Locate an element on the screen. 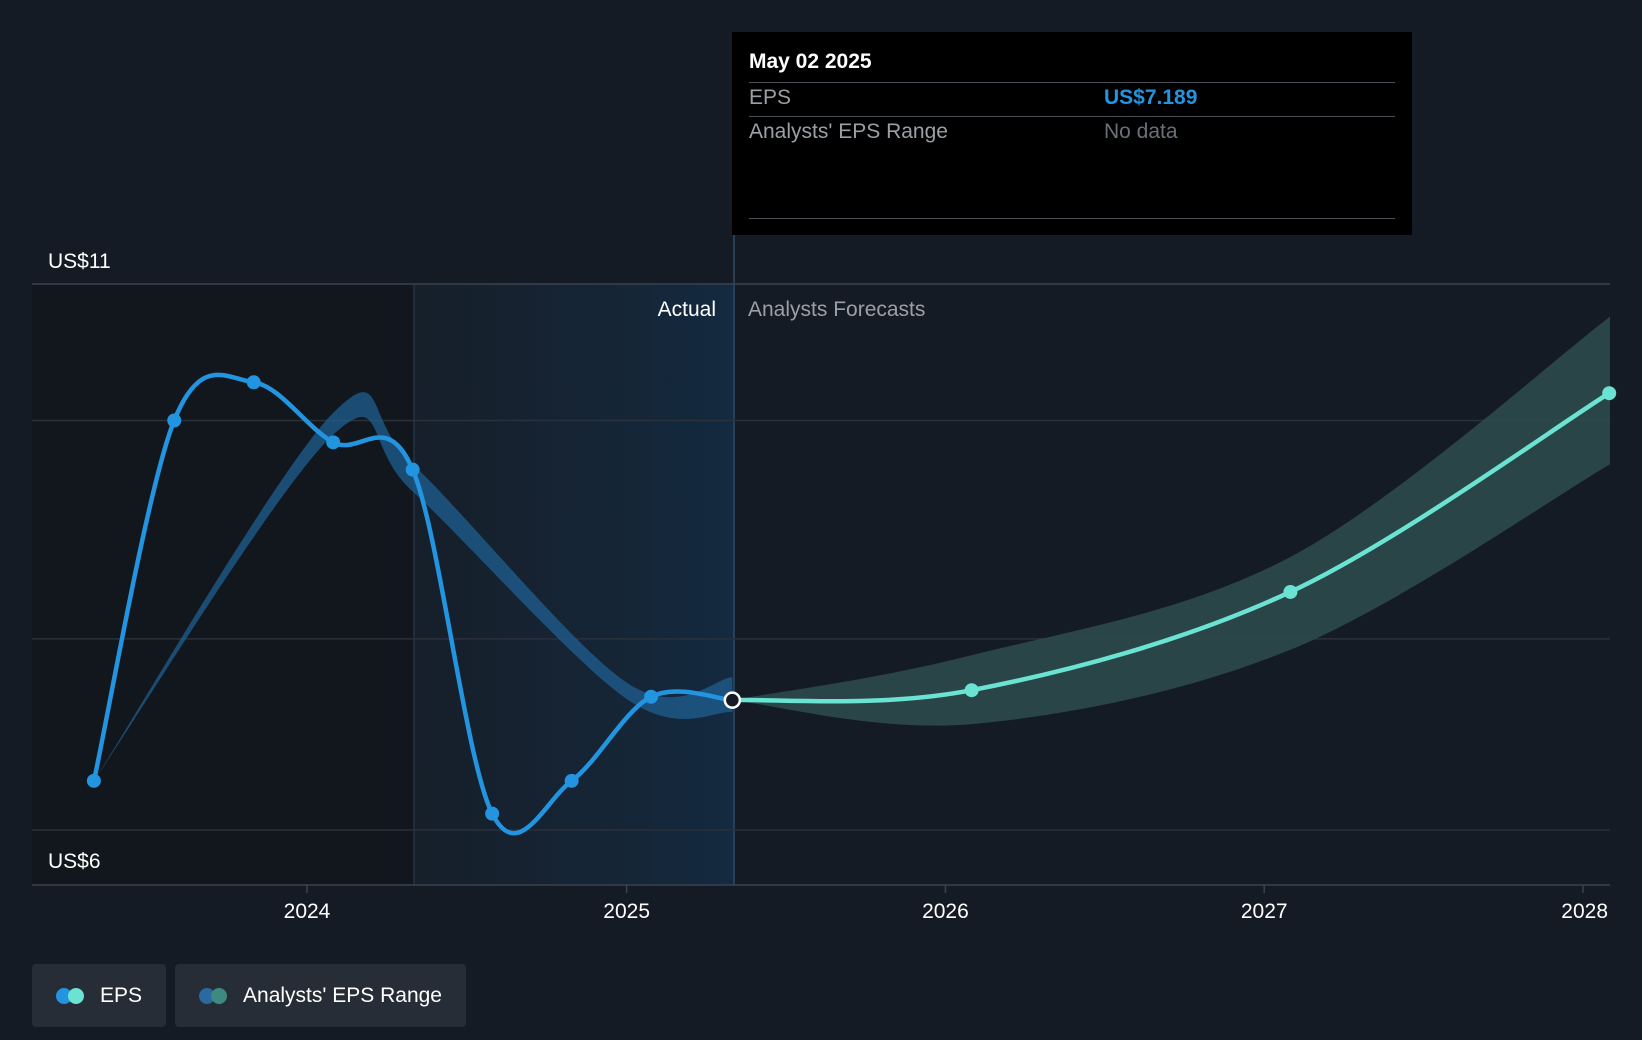 This screenshot has height=1040, width=1642. x-axis-ticks: 2024 2025 2026 2027 2028 is located at coordinates (946, 904).